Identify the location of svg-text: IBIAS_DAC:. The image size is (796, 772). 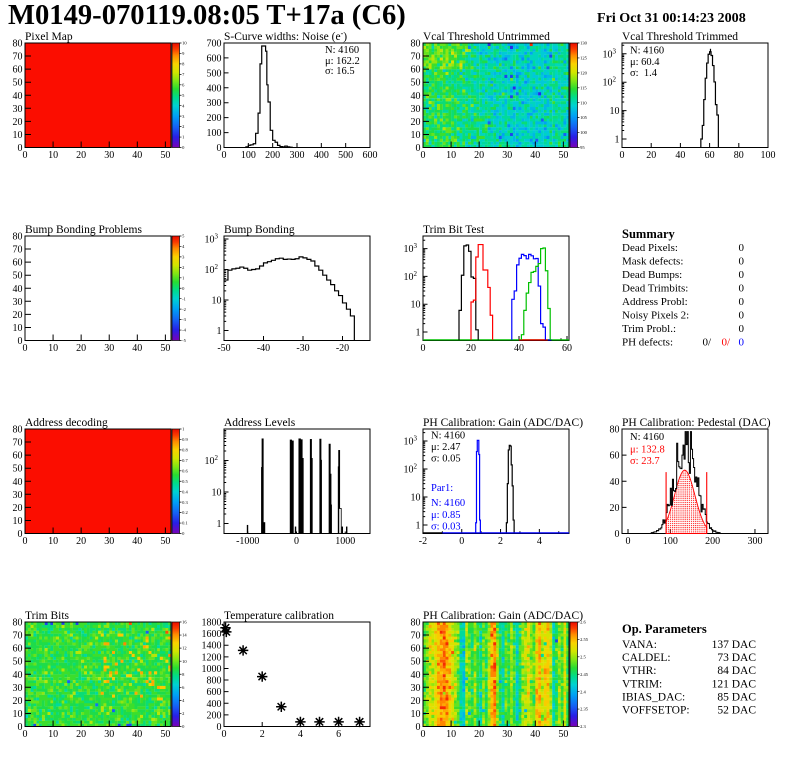
(653, 697).